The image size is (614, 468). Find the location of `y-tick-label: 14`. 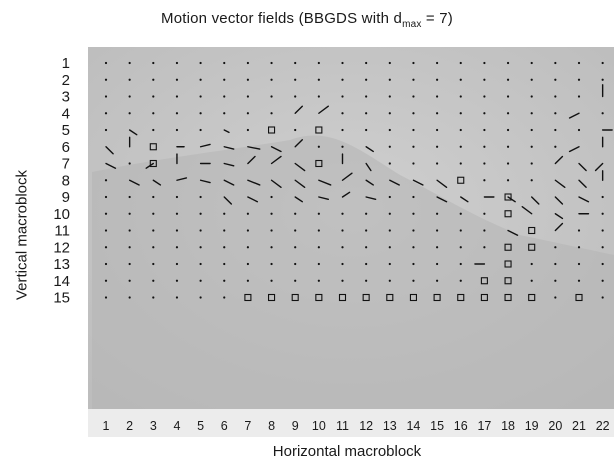

y-tick-label: 14 is located at coordinates (61, 281).